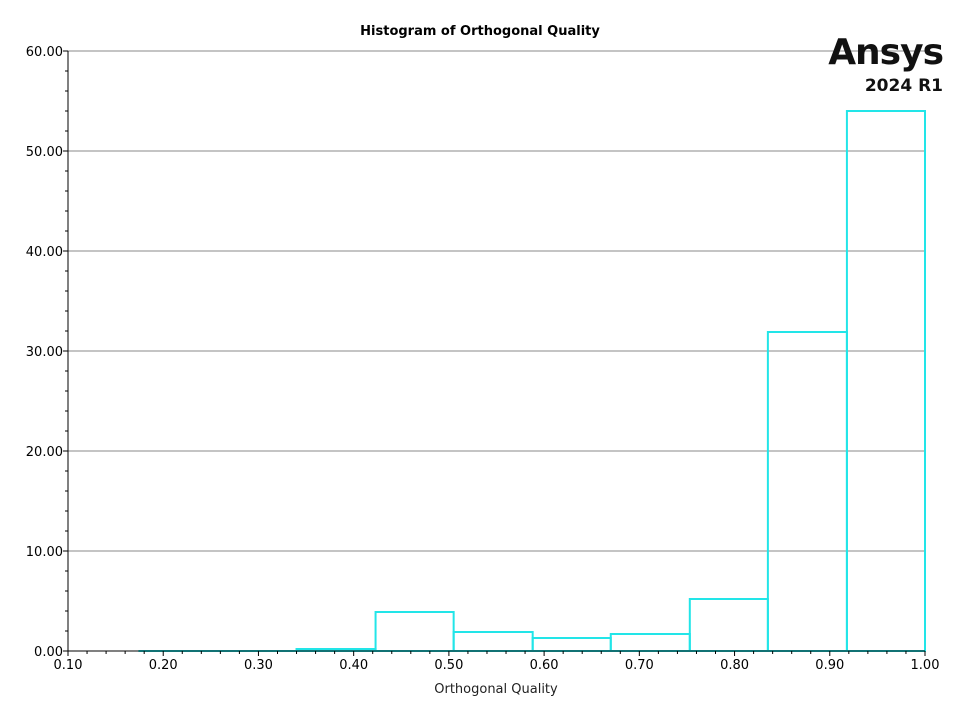 The width and height of the screenshot is (960, 720). I want to click on y-tick-label: 40.00, so click(44, 252).